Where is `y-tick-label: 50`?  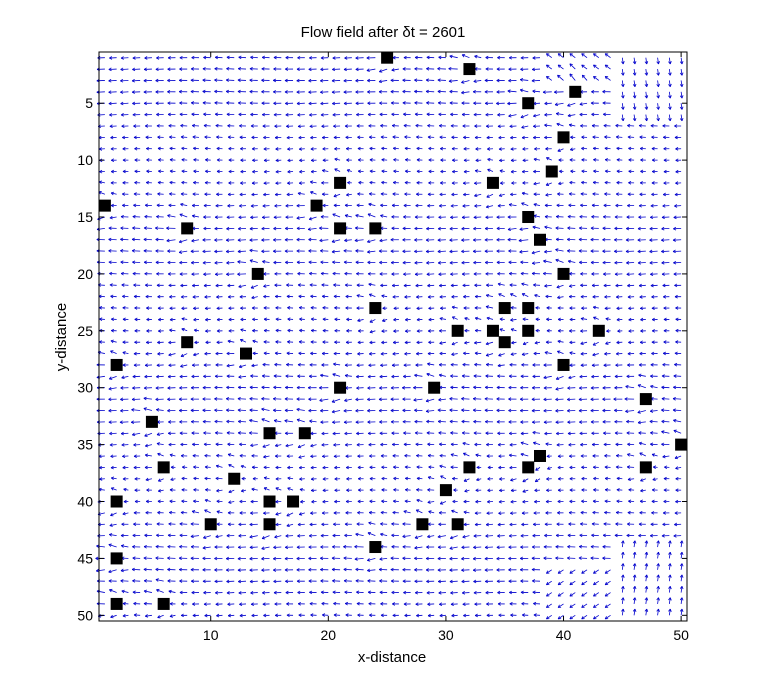
y-tick-label: 50 is located at coordinates (85, 615).